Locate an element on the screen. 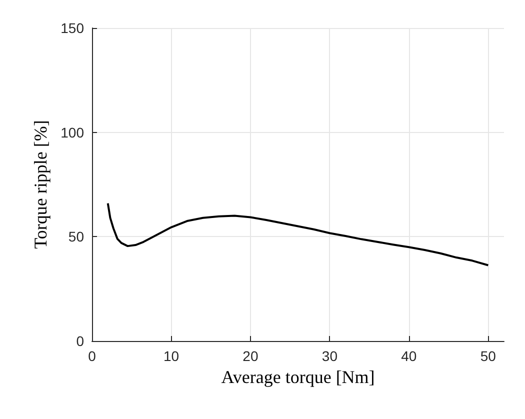 This screenshot has width=525, height=419. y-tick-label: 50 is located at coordinates (76, 236).